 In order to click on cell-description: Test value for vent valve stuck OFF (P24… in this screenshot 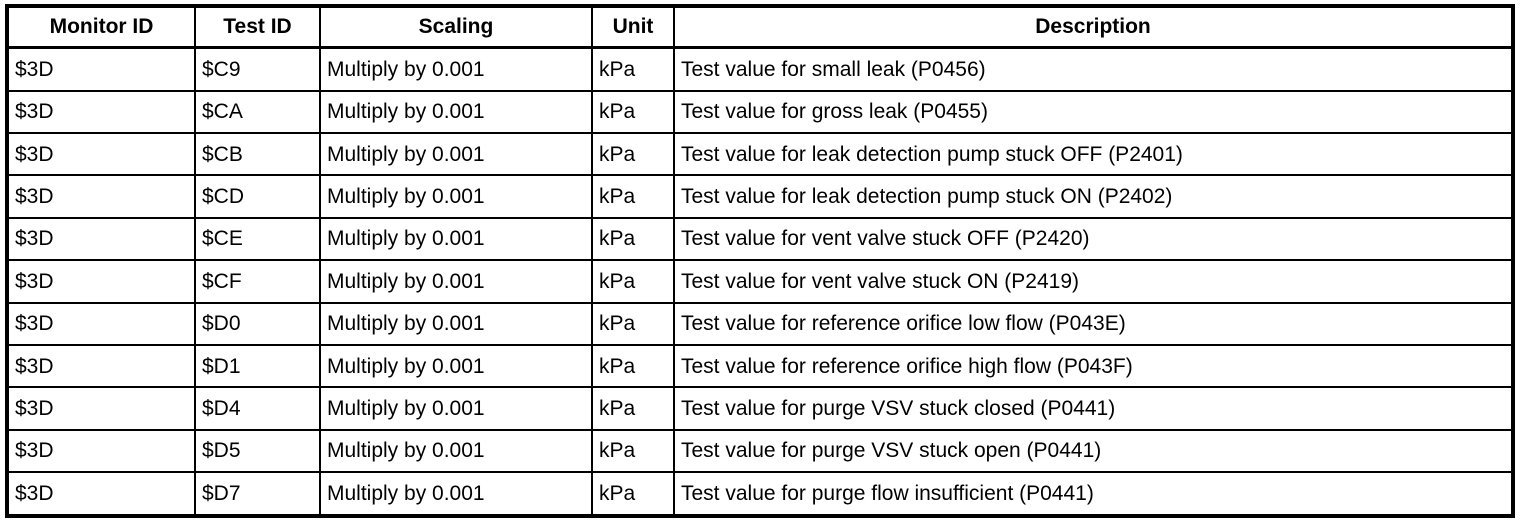, I will do `click(1093, 239)`.